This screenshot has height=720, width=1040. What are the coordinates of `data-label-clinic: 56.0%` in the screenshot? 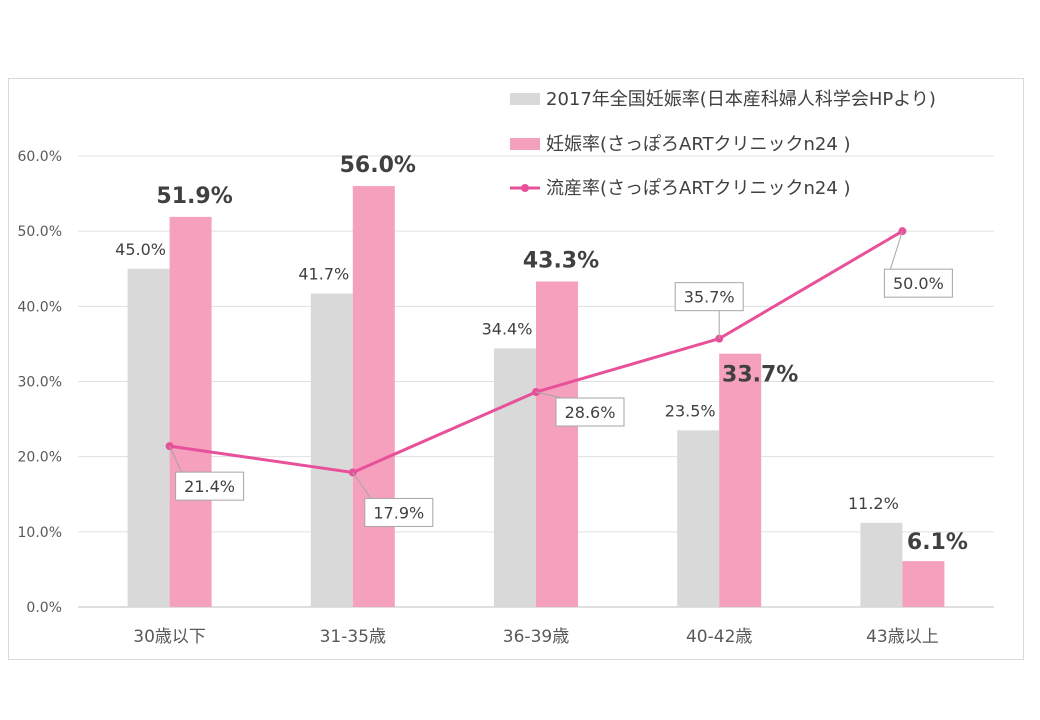 It's located at (378, 165).